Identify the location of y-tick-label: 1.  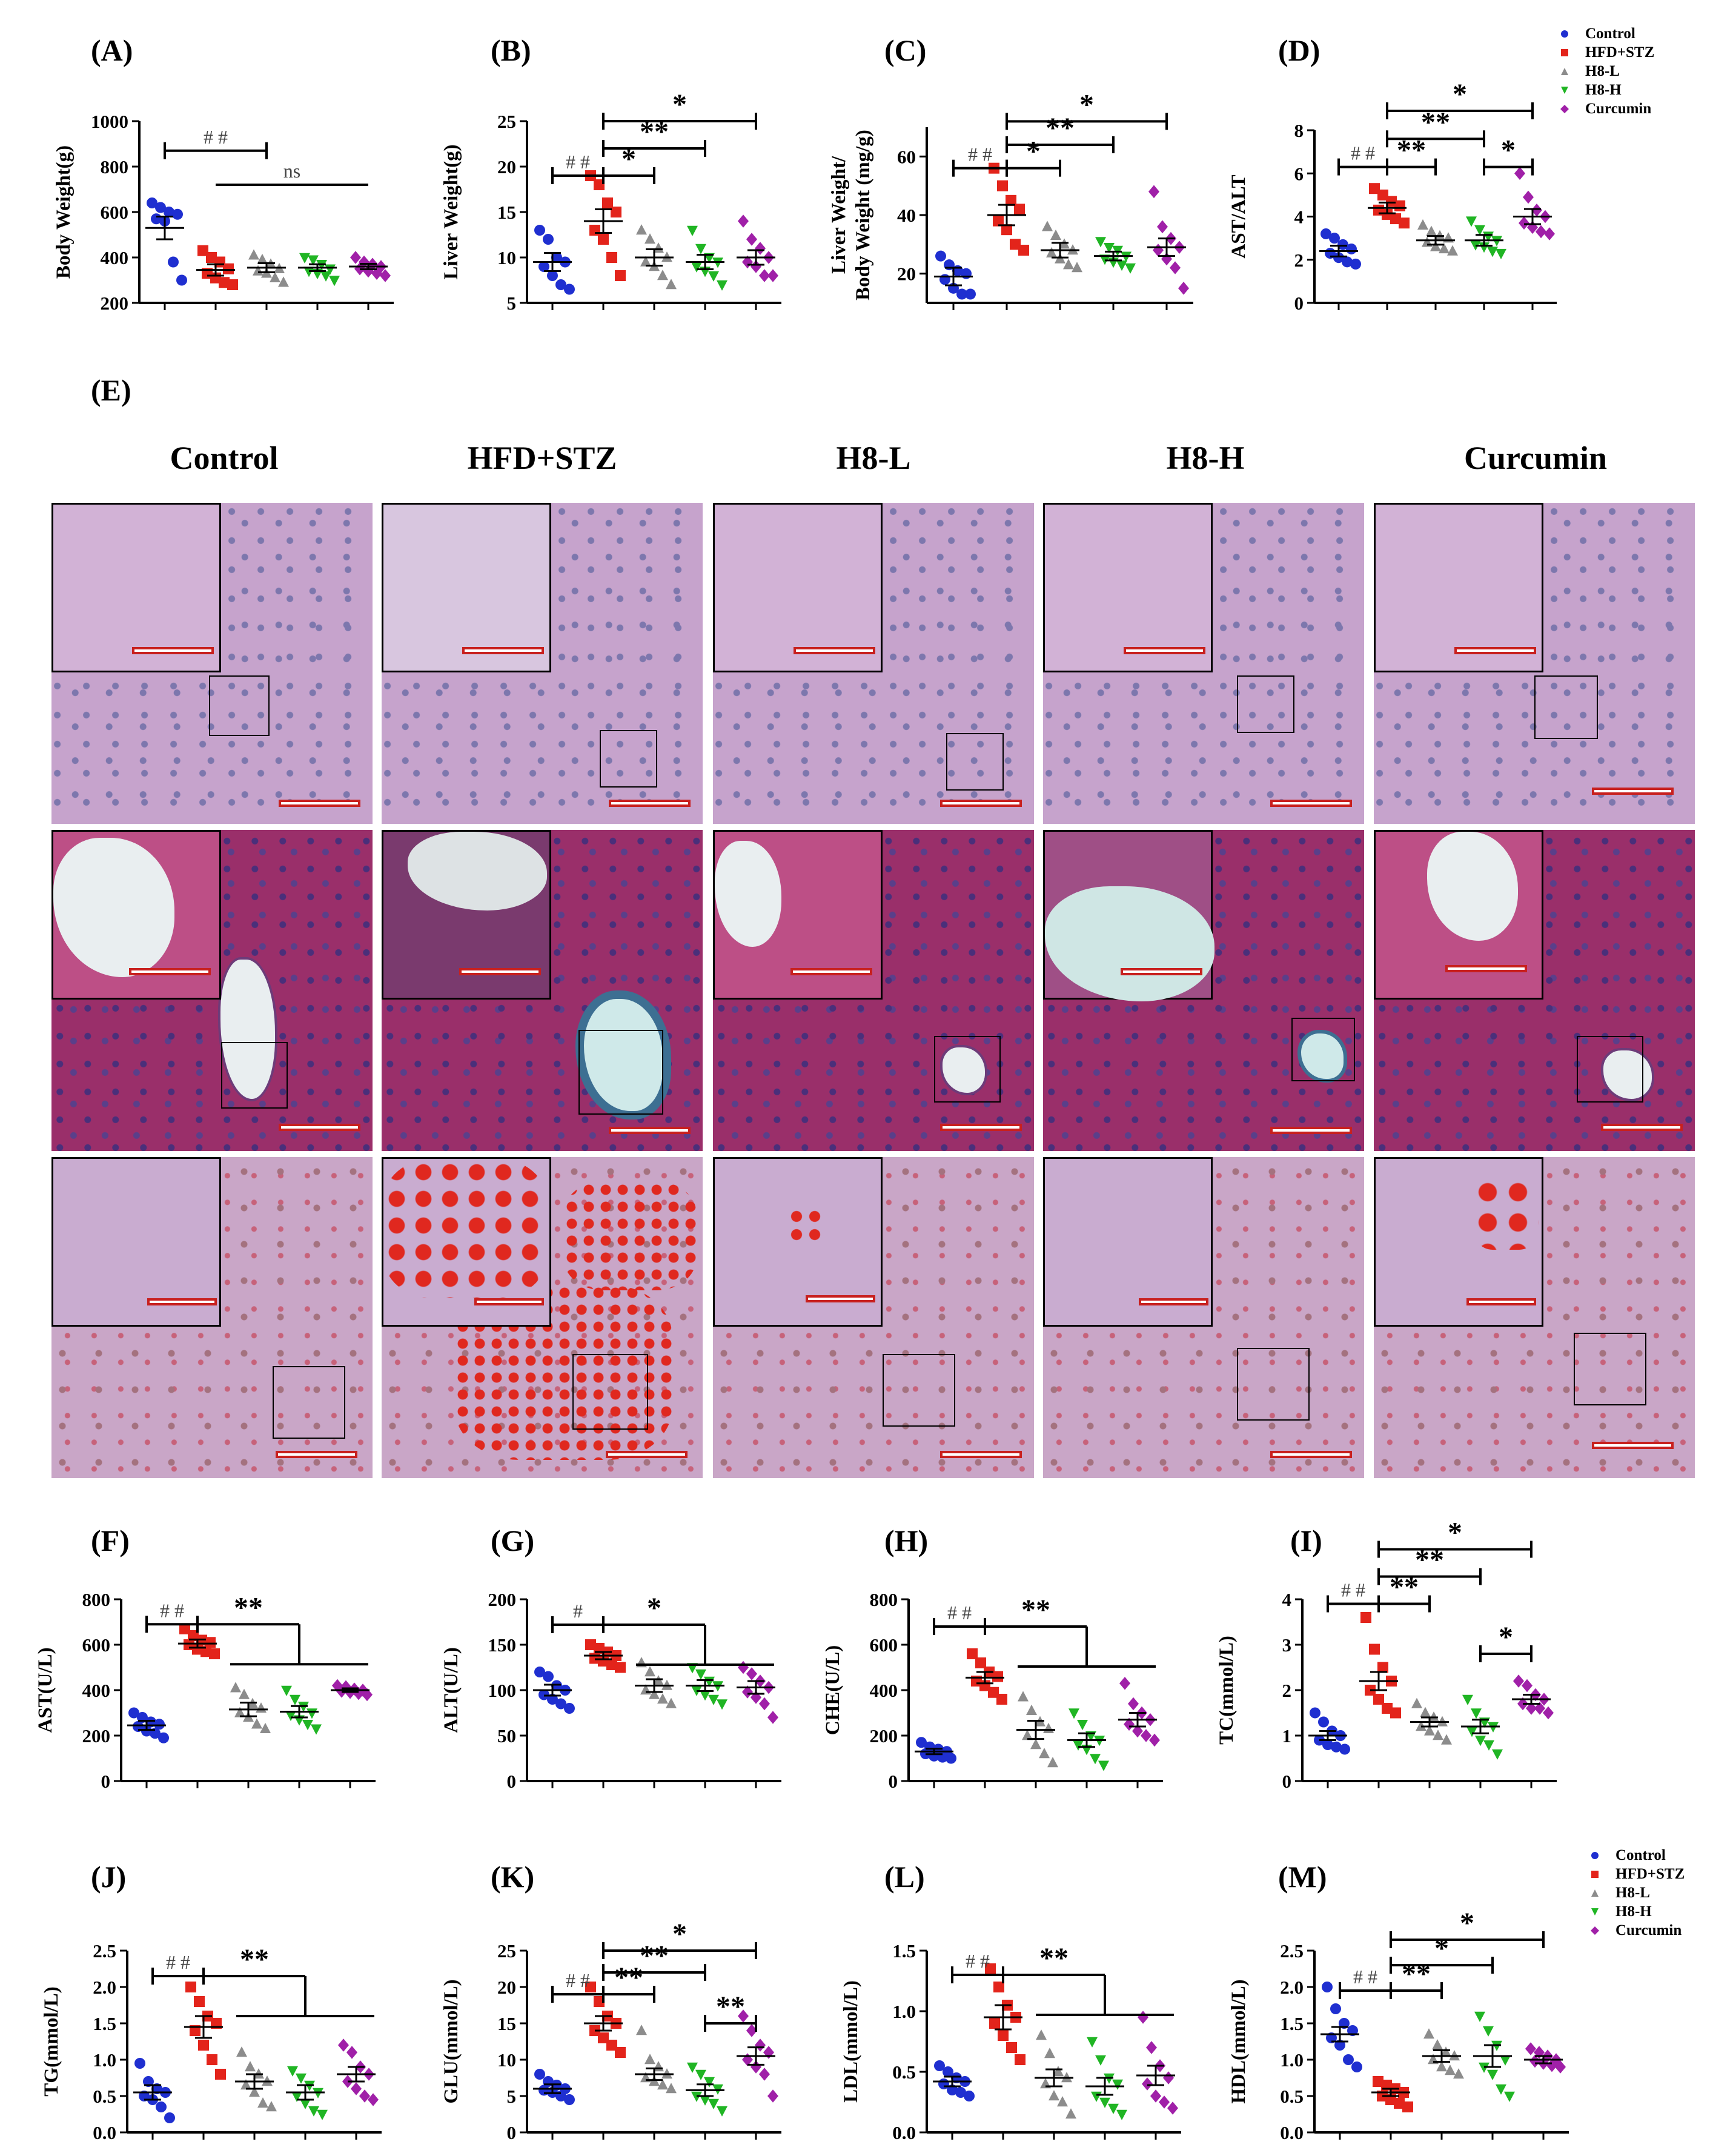
(1287, 1735).